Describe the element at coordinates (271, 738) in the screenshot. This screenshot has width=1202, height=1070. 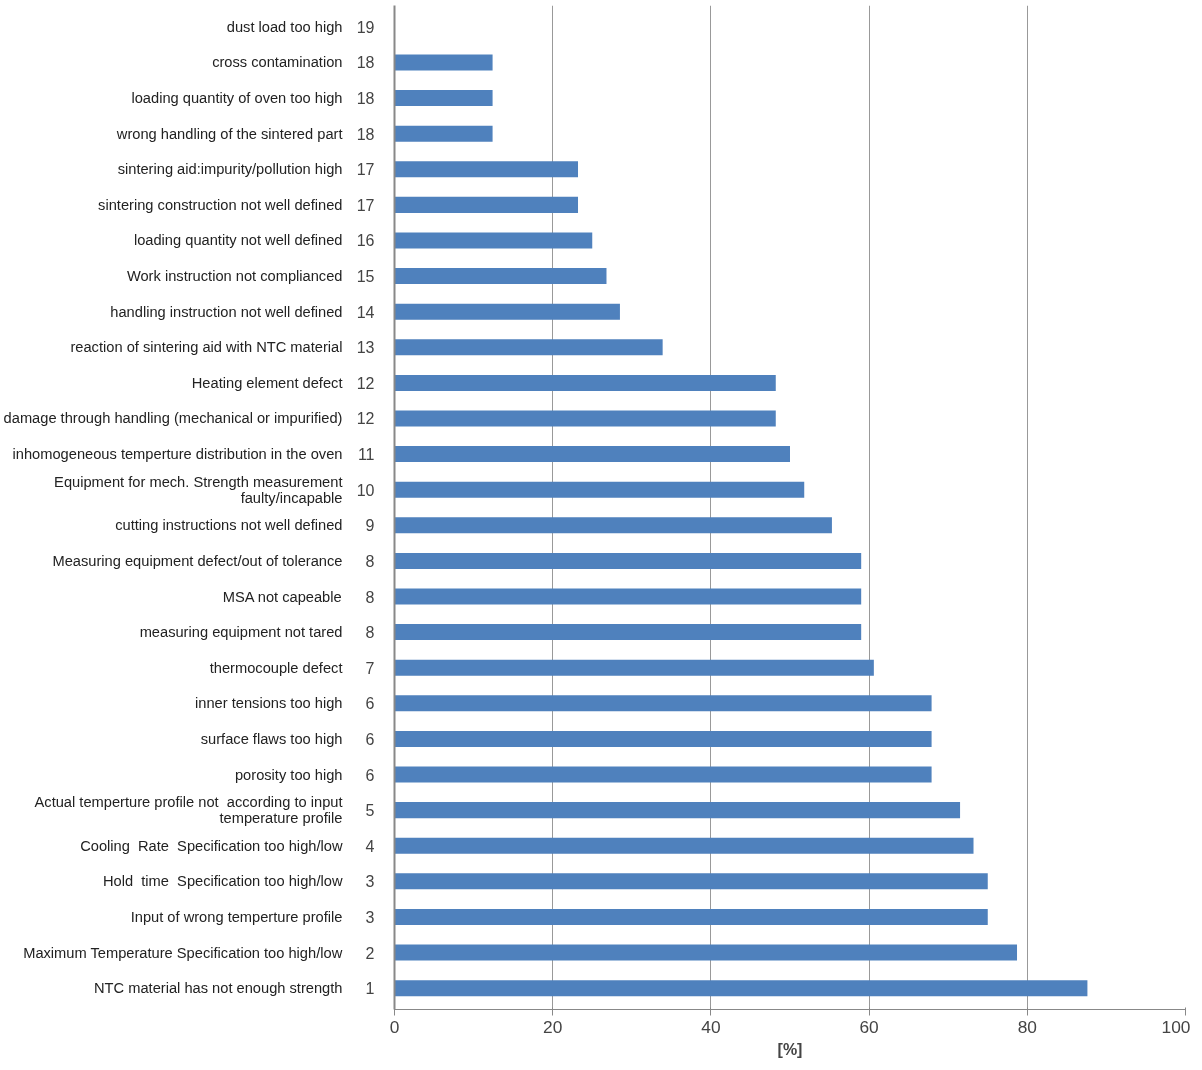
I see `y-tick-label: surface flaws too high` at that location.